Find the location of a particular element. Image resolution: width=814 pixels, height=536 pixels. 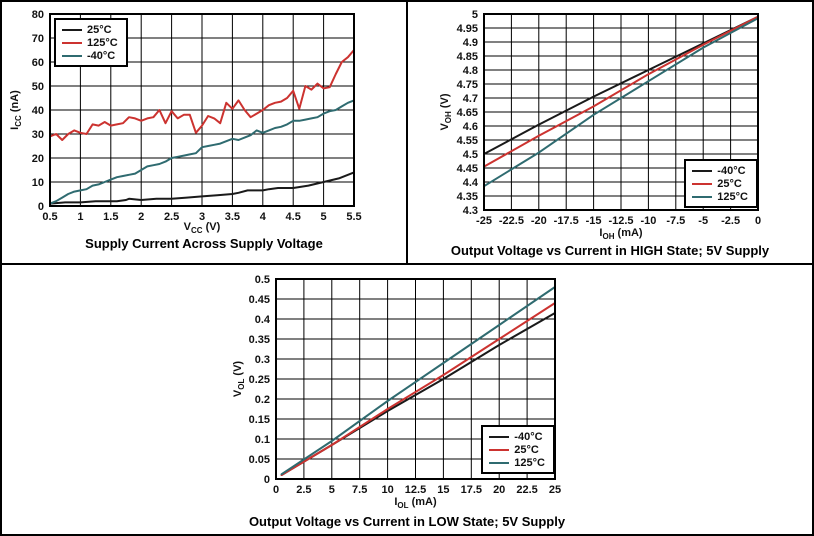

y-tick-label: 4.5 is located at coordinates (470, 155).